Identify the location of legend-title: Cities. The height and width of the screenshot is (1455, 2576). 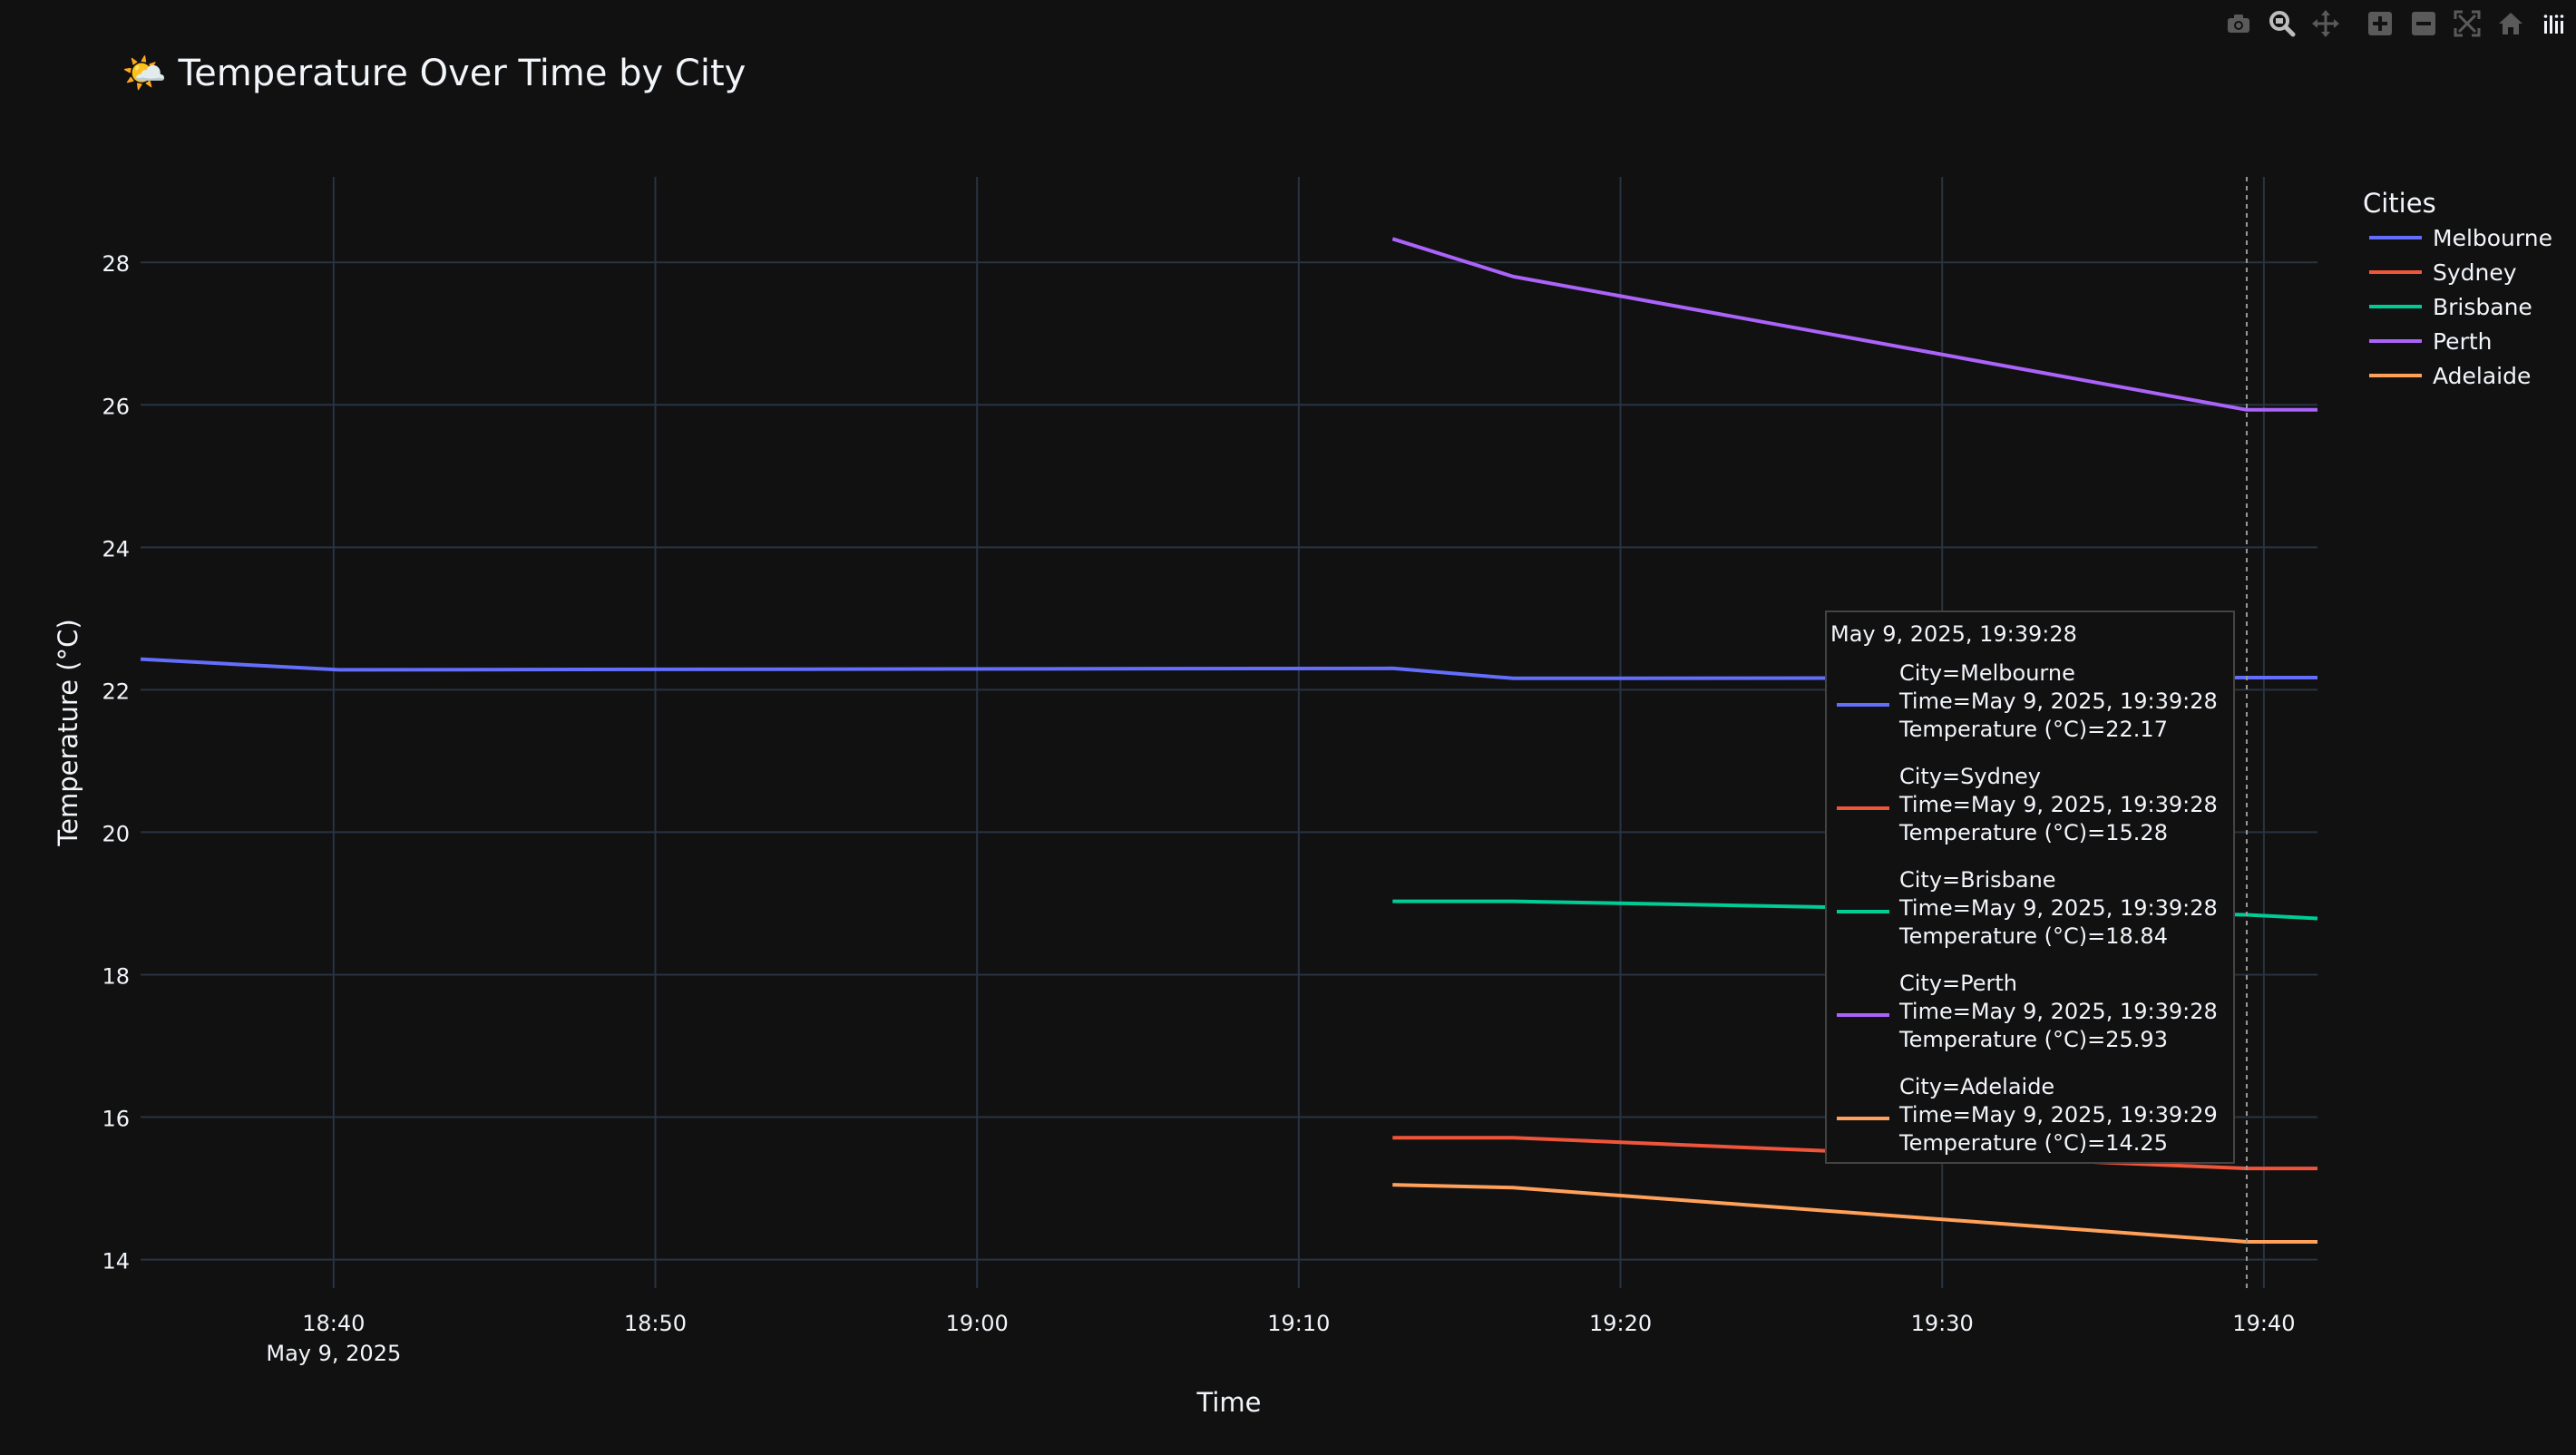
(2399, 203).